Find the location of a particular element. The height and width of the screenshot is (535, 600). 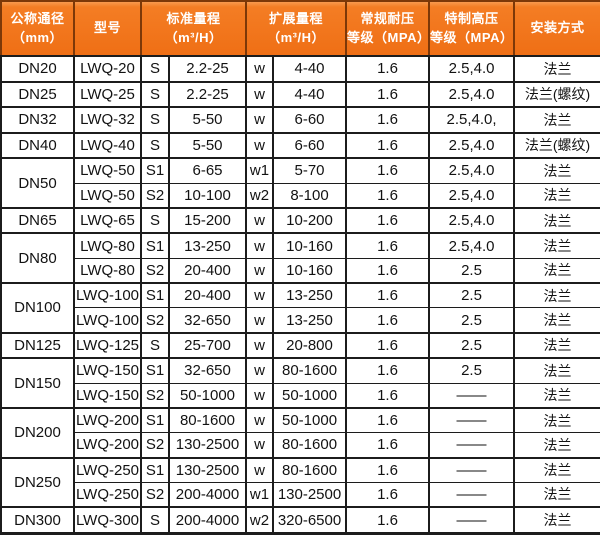

cell-extended-code: w2 is located at coordinates (260, 520).